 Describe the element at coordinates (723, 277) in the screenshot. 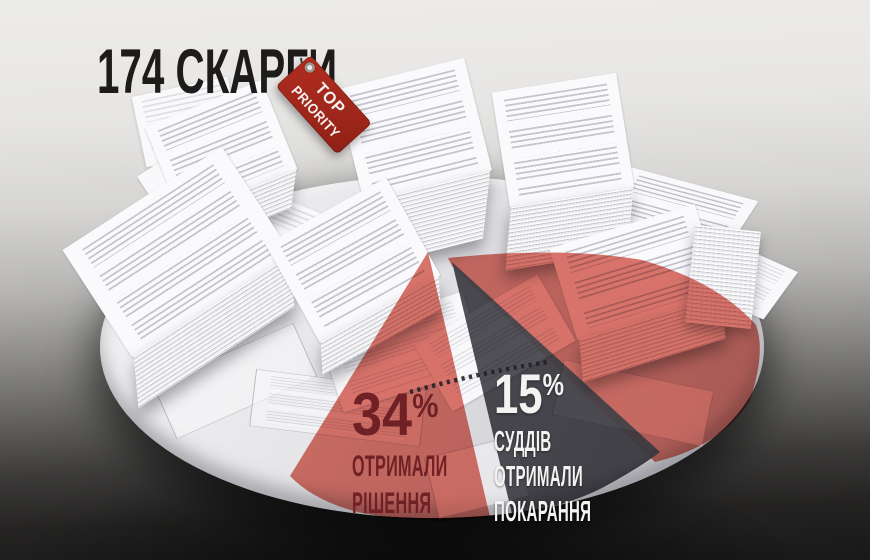

I see `paper-stack-right-edge` at that location.